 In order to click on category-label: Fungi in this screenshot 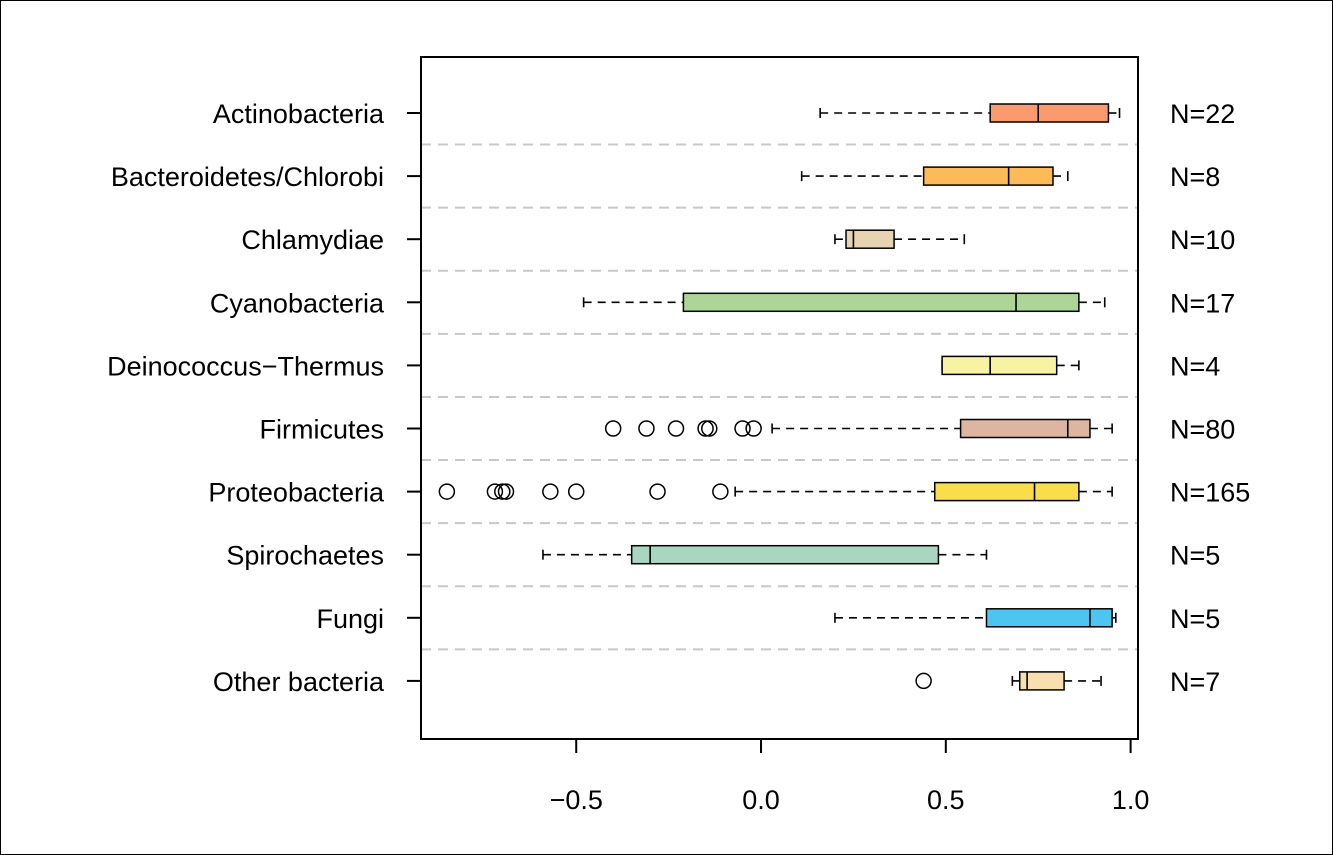, I will do `click(350, 619)`.